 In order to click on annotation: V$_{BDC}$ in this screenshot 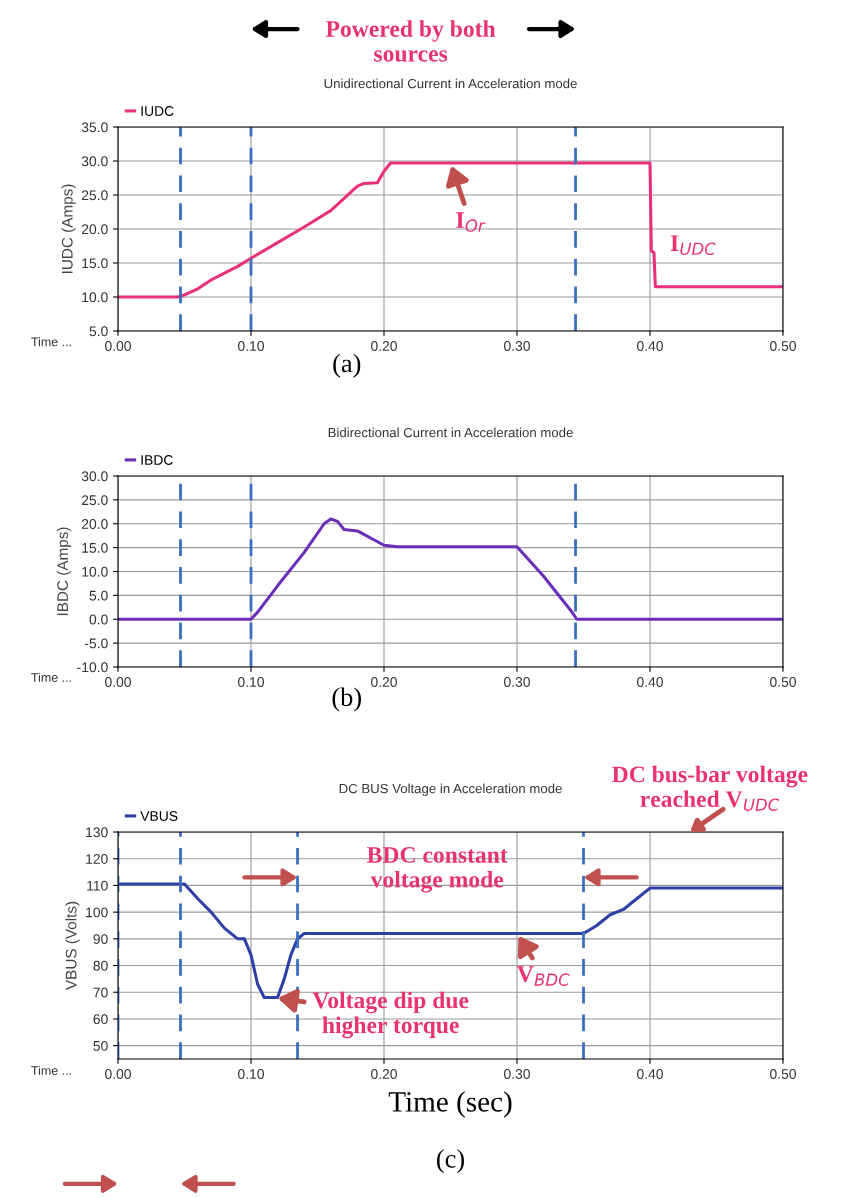, I will do `click(543, 976)`.